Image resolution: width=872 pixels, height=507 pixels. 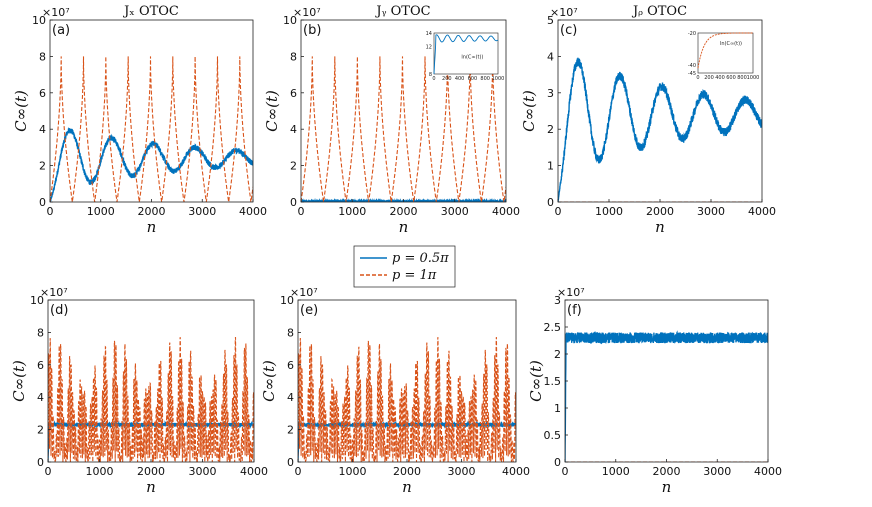 I want to click on chart-panel-d: 0 1000 2000 3000 4000 0 2 4 6 8 10×10⁷ (d) n C∞(t), so click(x=139, y=391).